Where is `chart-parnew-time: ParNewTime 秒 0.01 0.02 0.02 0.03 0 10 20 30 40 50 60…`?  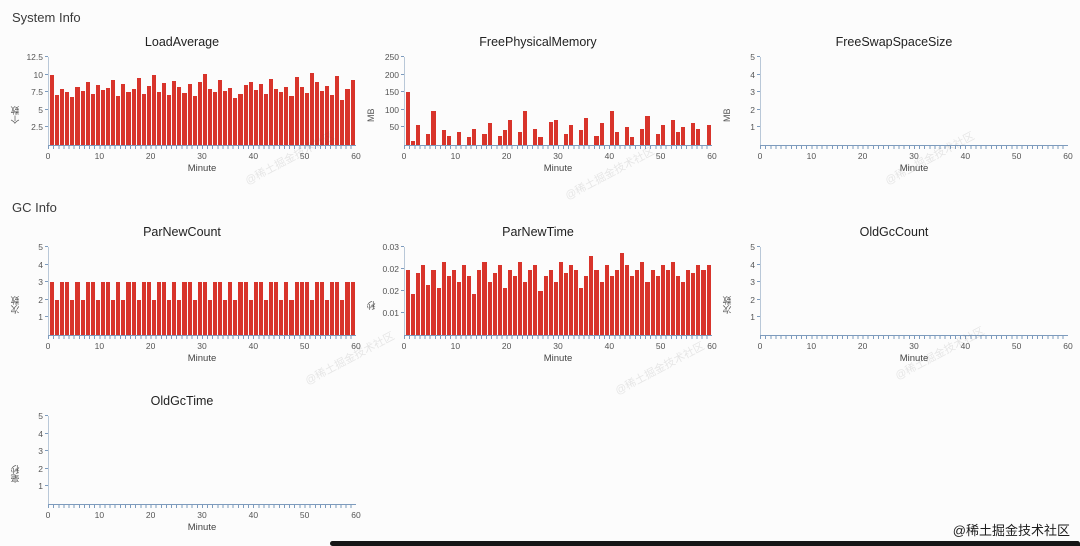
chart-parnew-time: ParNewTime 秒 0.01 0.02 0.02 0.03 0 10 20 30 40 50 60… is located at coordinates (540, 294).